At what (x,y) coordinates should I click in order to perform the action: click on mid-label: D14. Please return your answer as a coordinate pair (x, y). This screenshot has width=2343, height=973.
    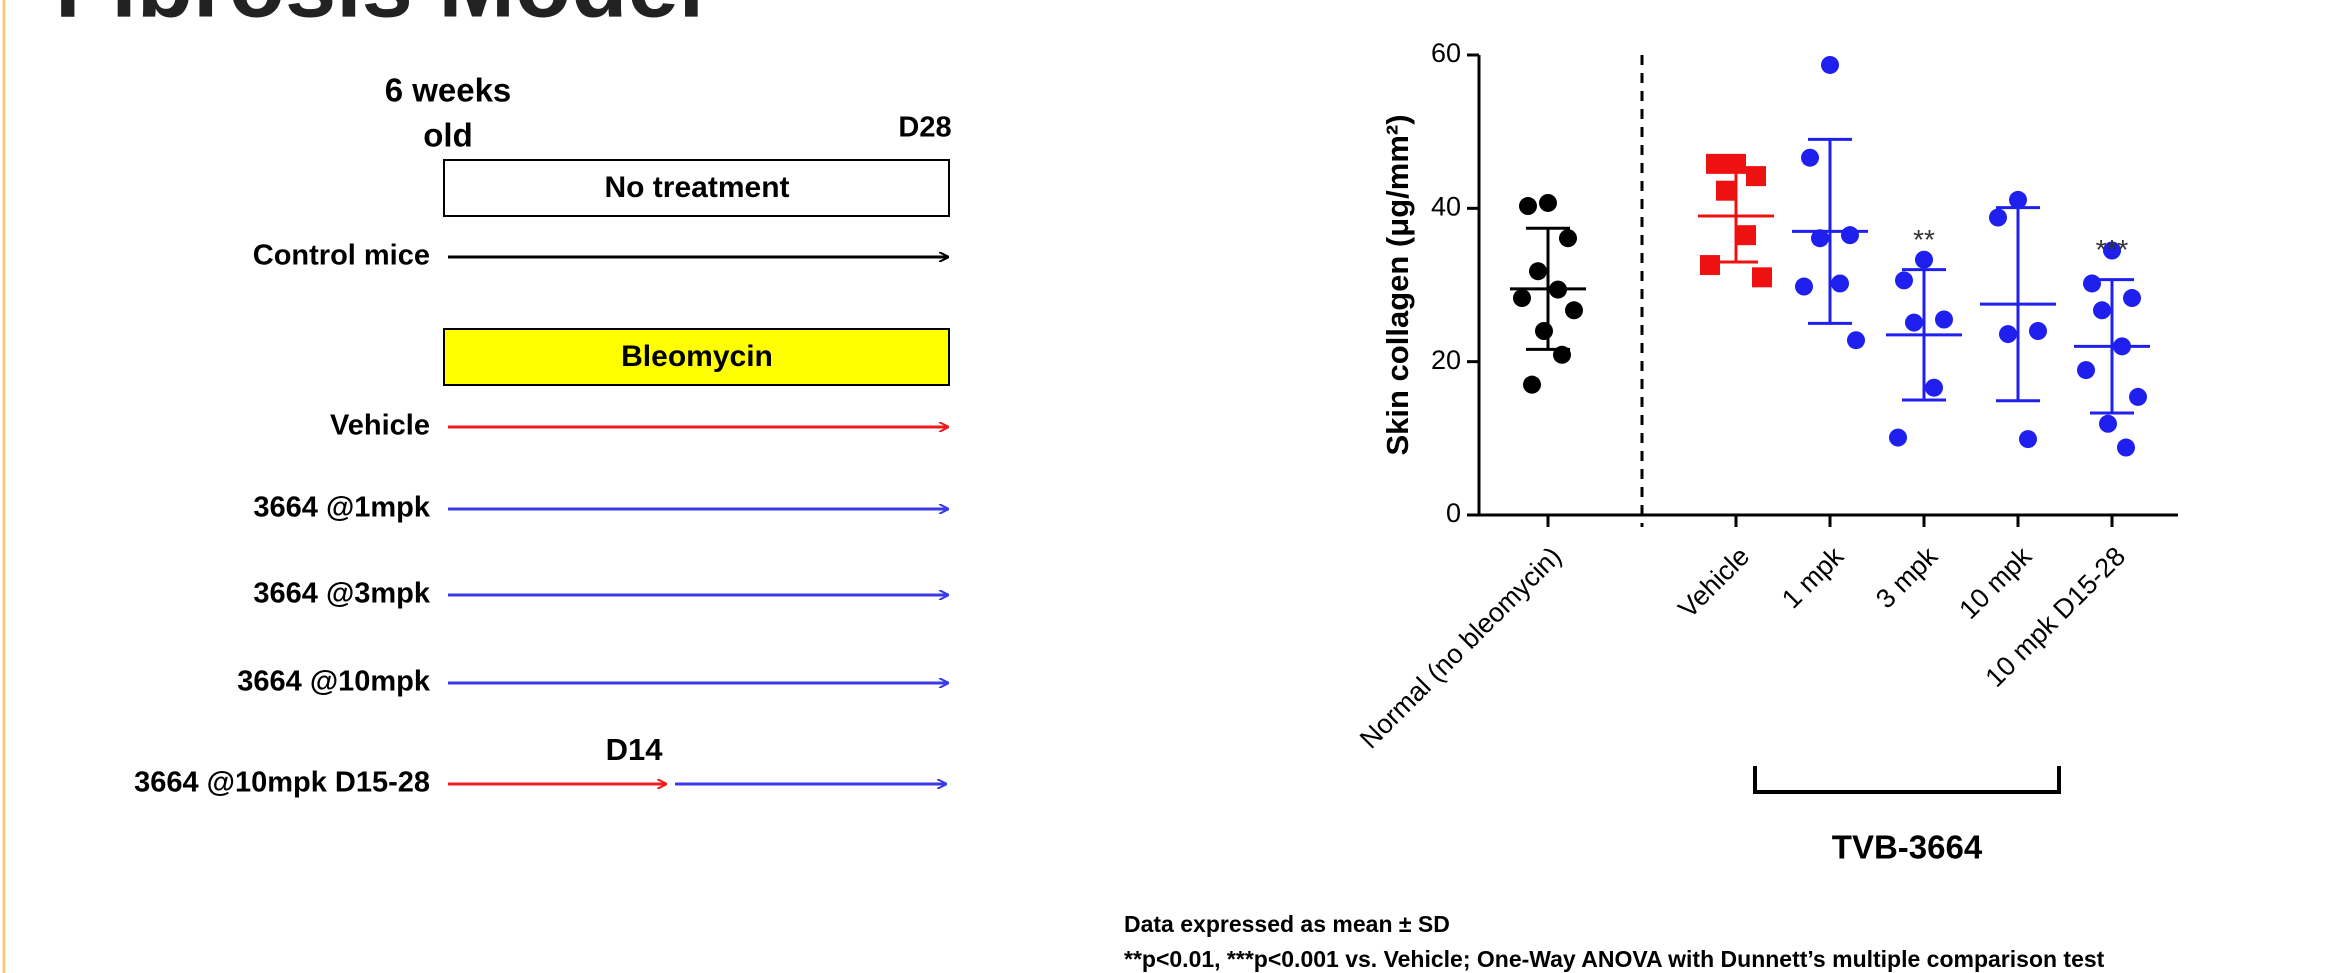
    Looking at the image, I should click on (635, 749).